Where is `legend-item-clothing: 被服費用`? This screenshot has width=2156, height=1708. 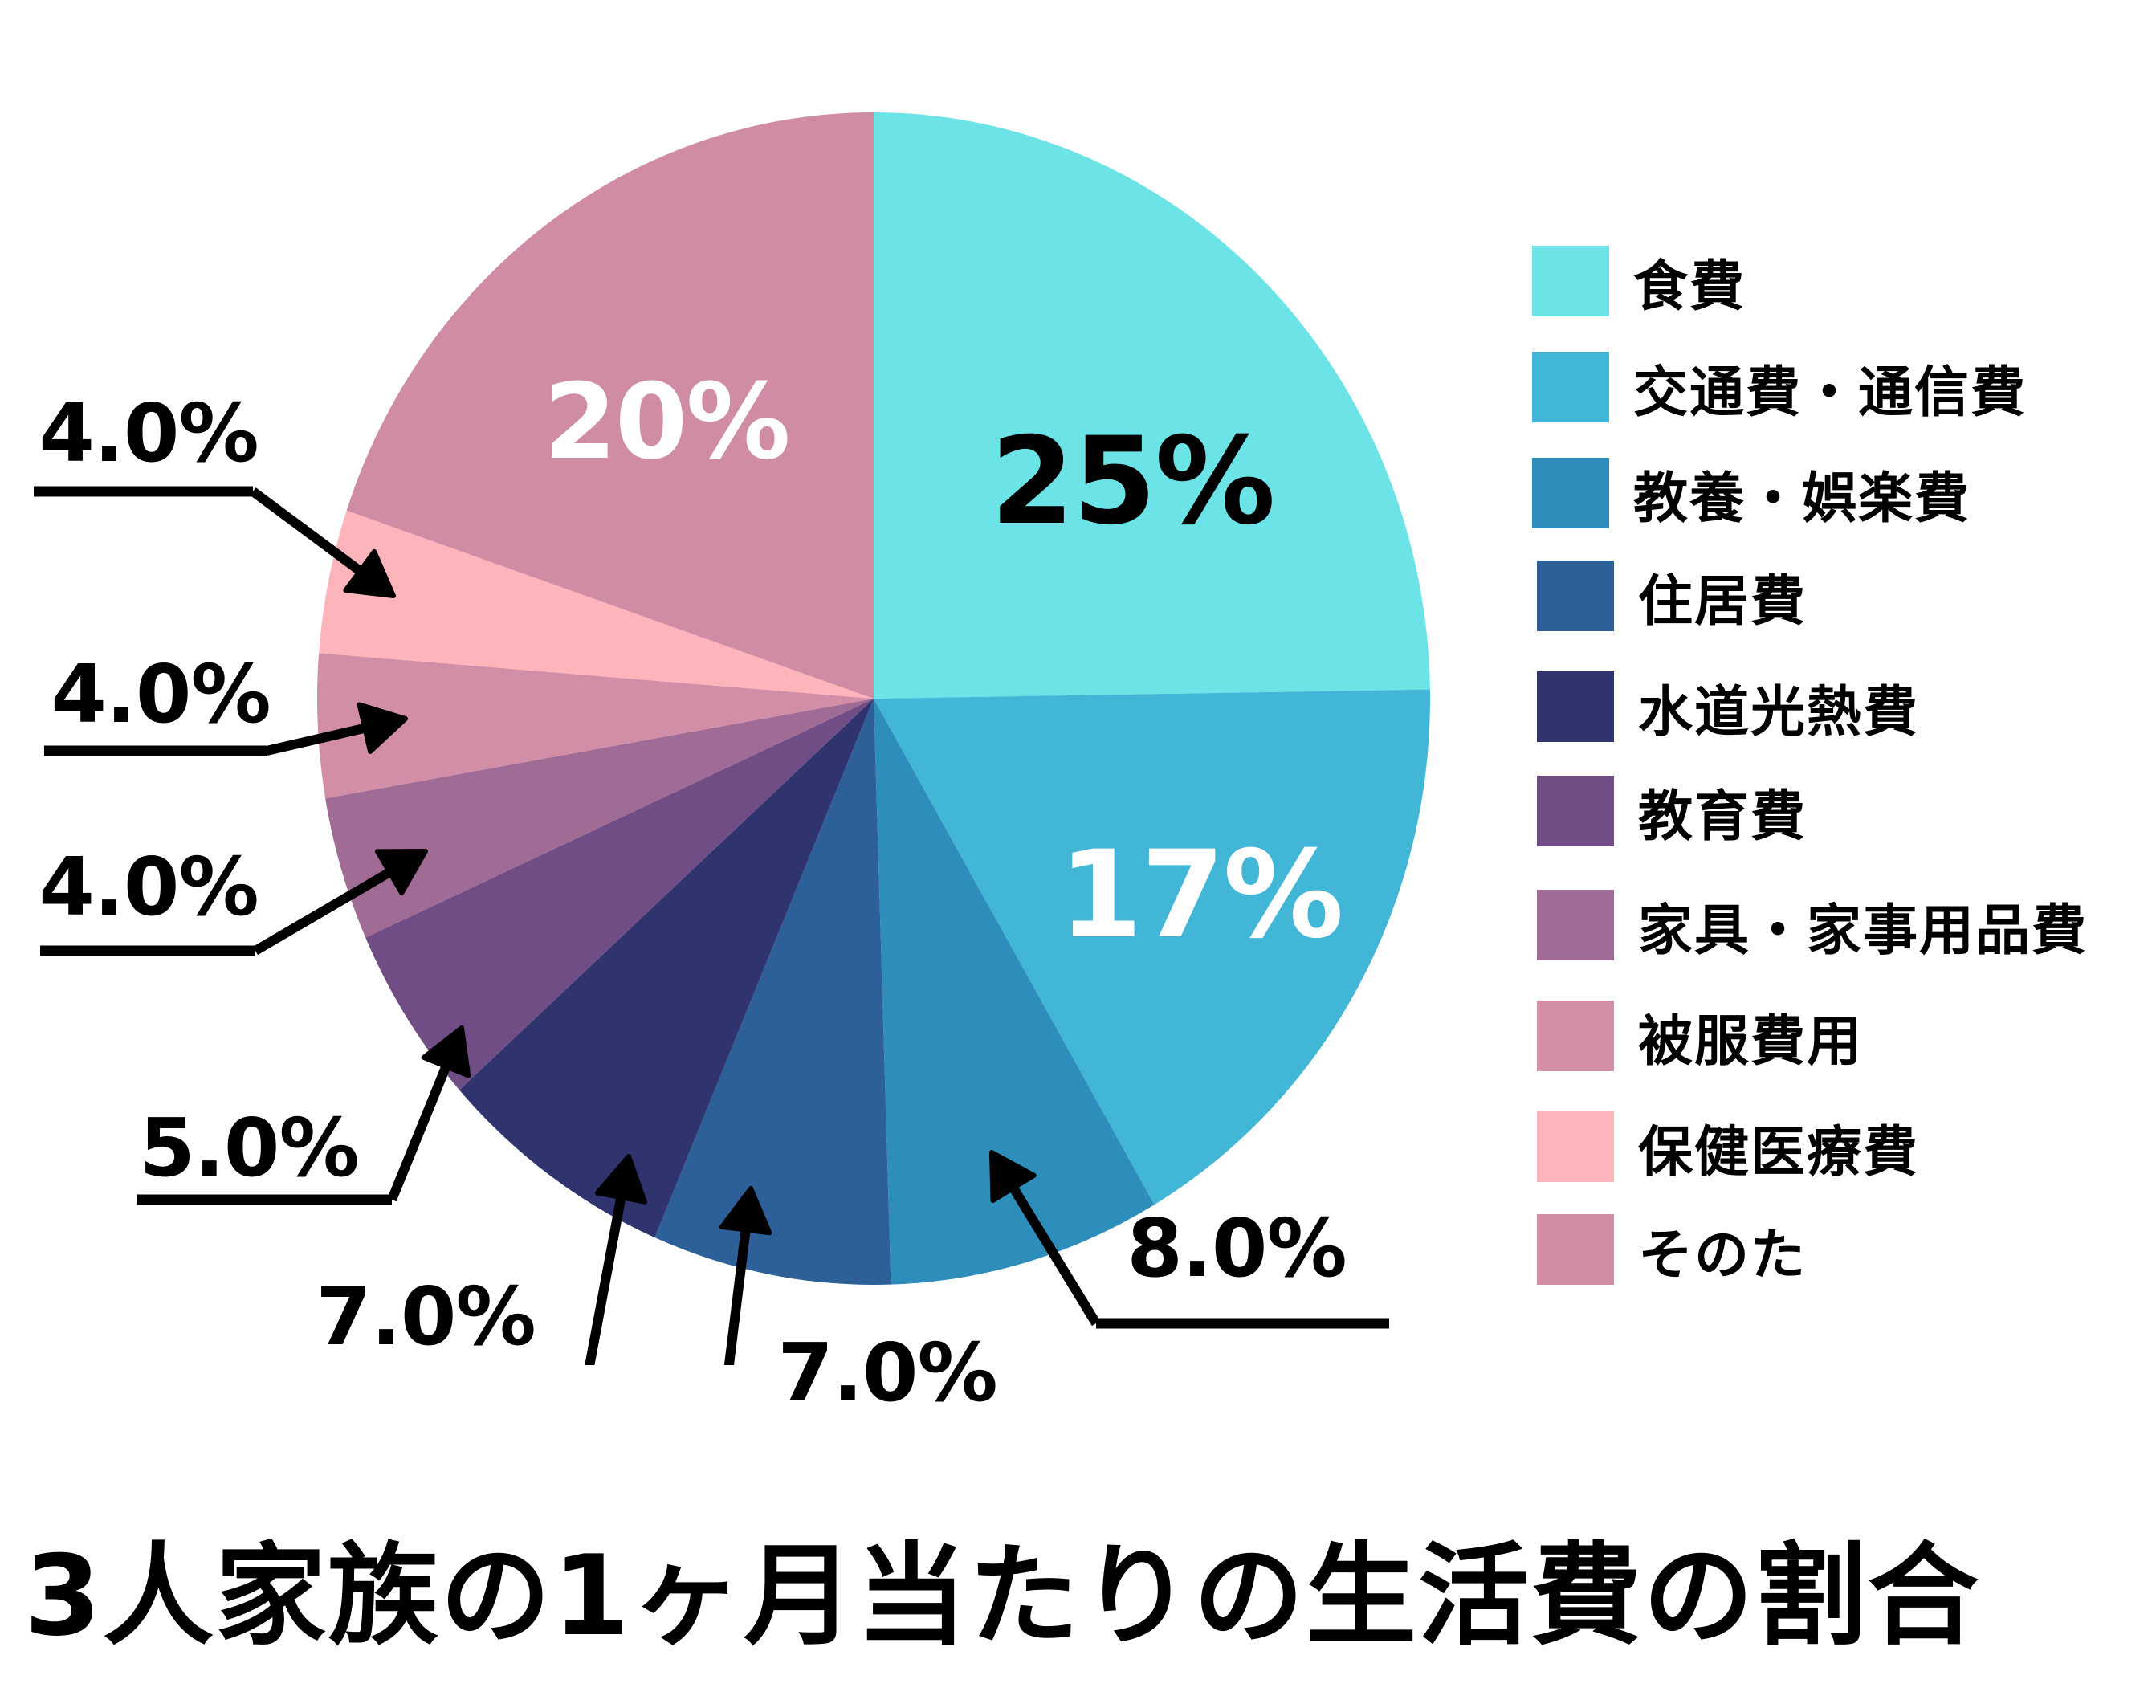
legend-item-clothing: 被服費用 is located at coordinates (1700, 1036).